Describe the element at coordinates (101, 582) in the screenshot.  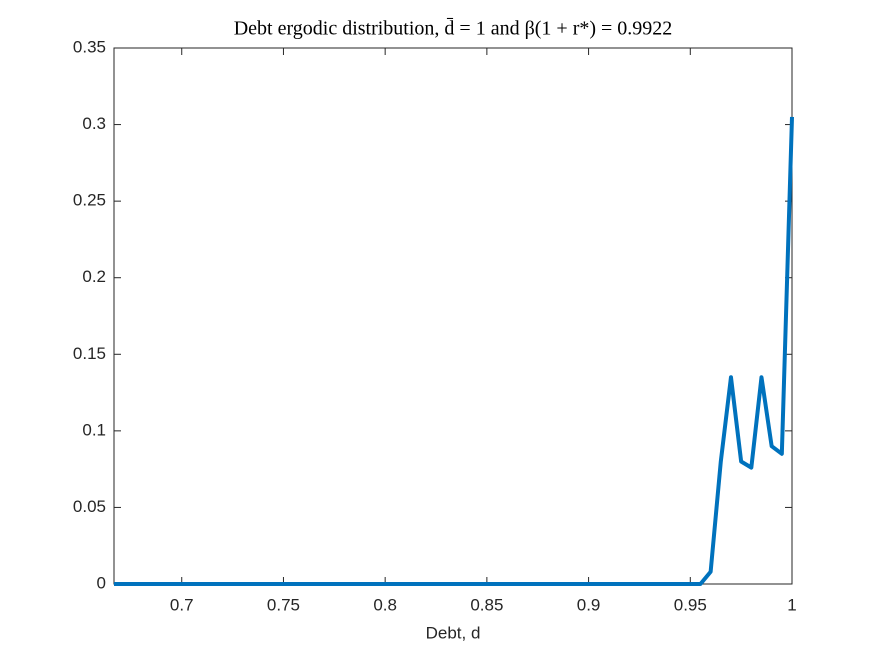
I see `y-tick-label: 0` at that location.